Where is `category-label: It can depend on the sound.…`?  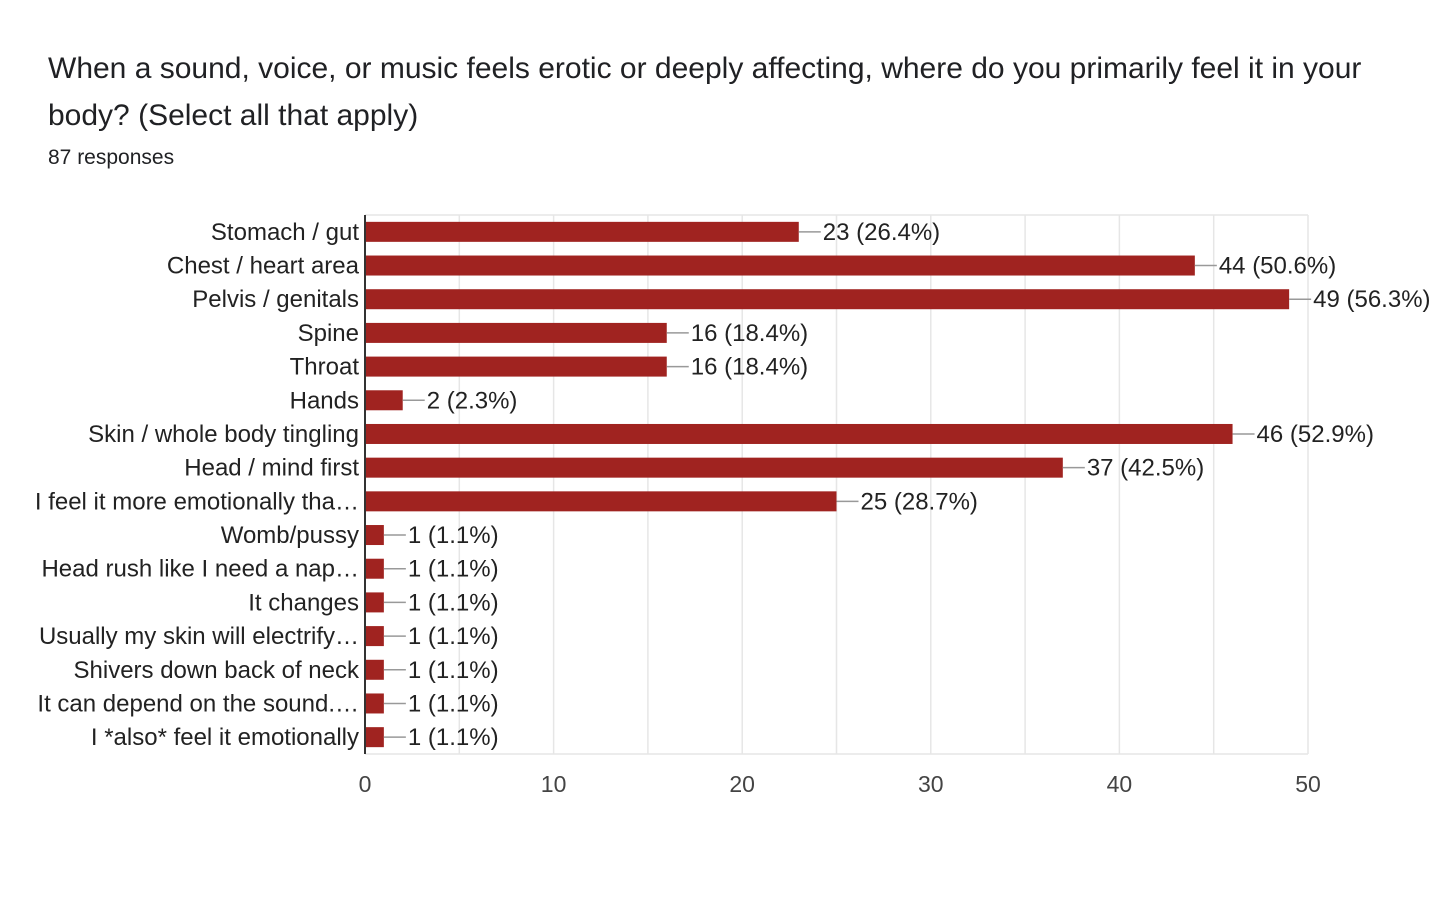 category-label: It can depend on the sound.… is located at coordinates (198, 703).